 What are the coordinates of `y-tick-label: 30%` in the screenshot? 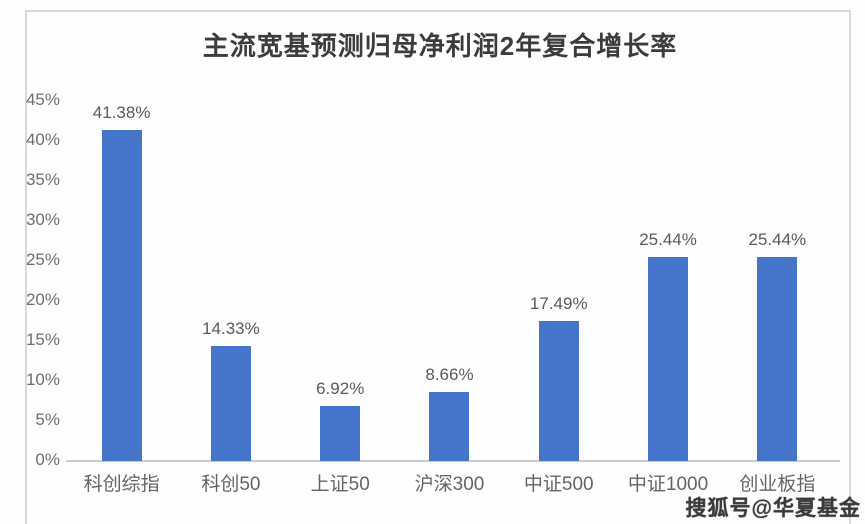 It's located at (42, 219).